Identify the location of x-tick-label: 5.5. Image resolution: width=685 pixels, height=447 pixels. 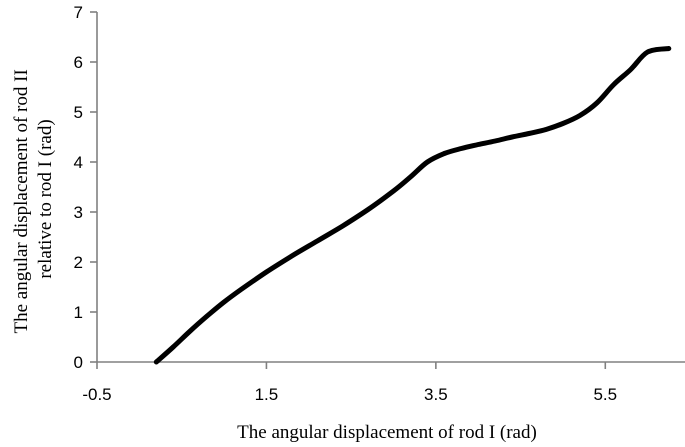
(605, 394).